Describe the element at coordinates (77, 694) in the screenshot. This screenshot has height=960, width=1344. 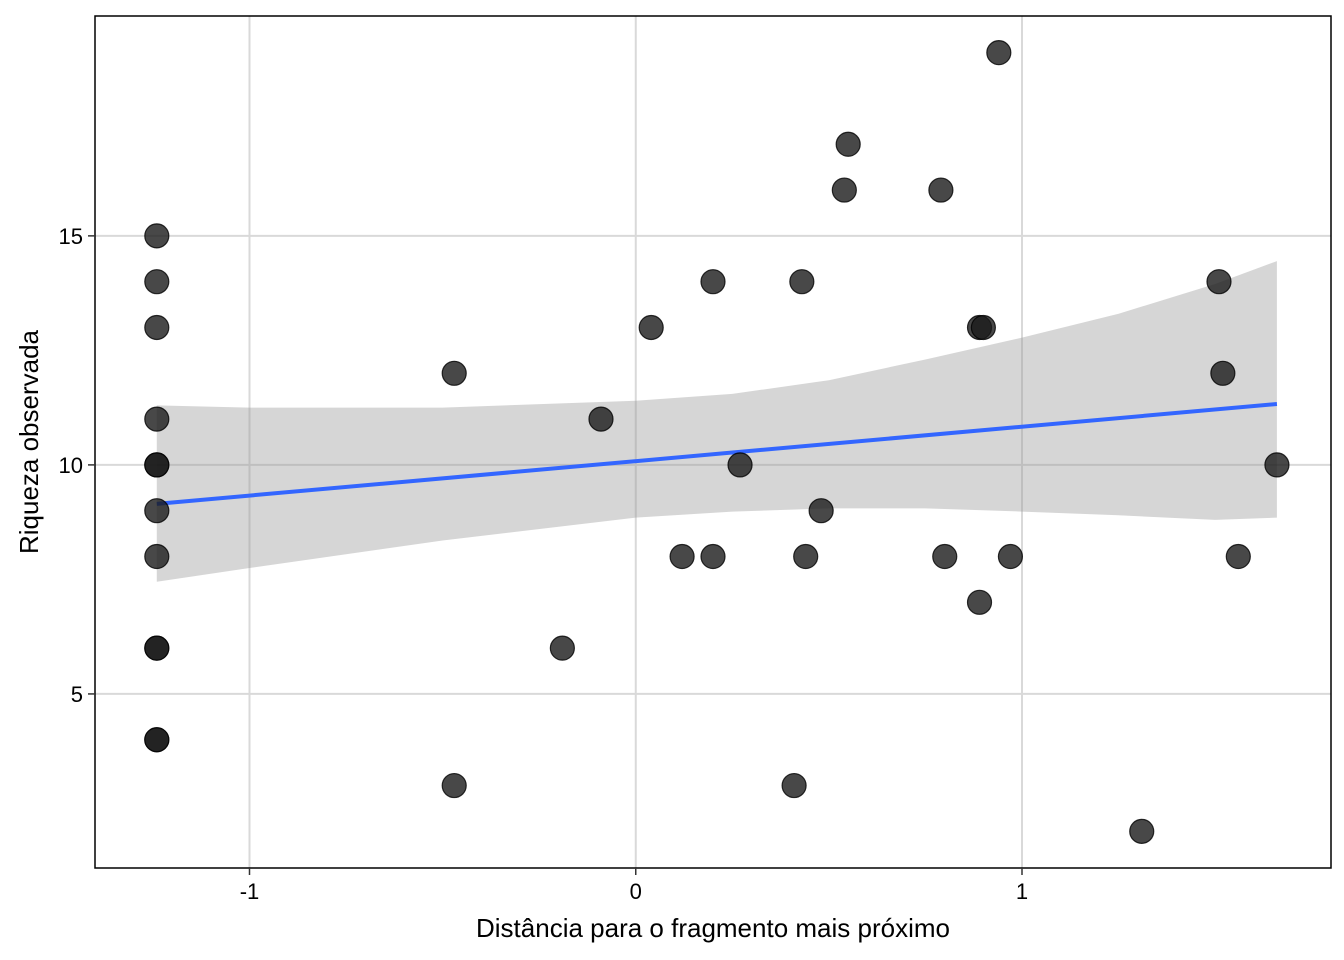
I see `y-tick-label: 5` at that location.